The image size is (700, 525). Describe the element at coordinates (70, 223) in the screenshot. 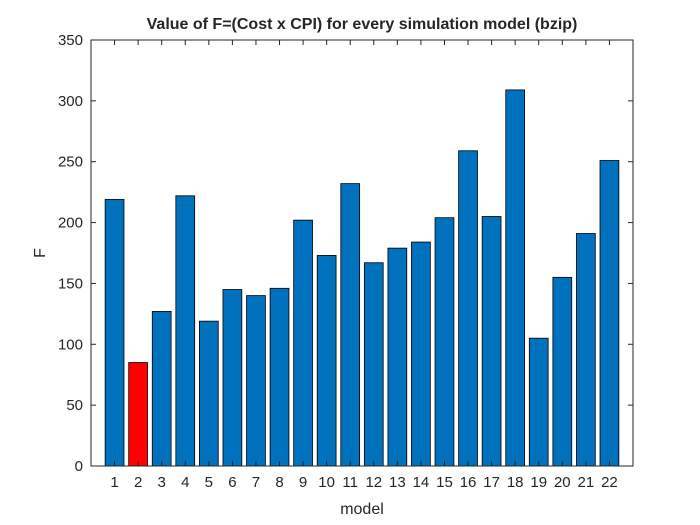

I see `y-tick-label: 200` at that location.